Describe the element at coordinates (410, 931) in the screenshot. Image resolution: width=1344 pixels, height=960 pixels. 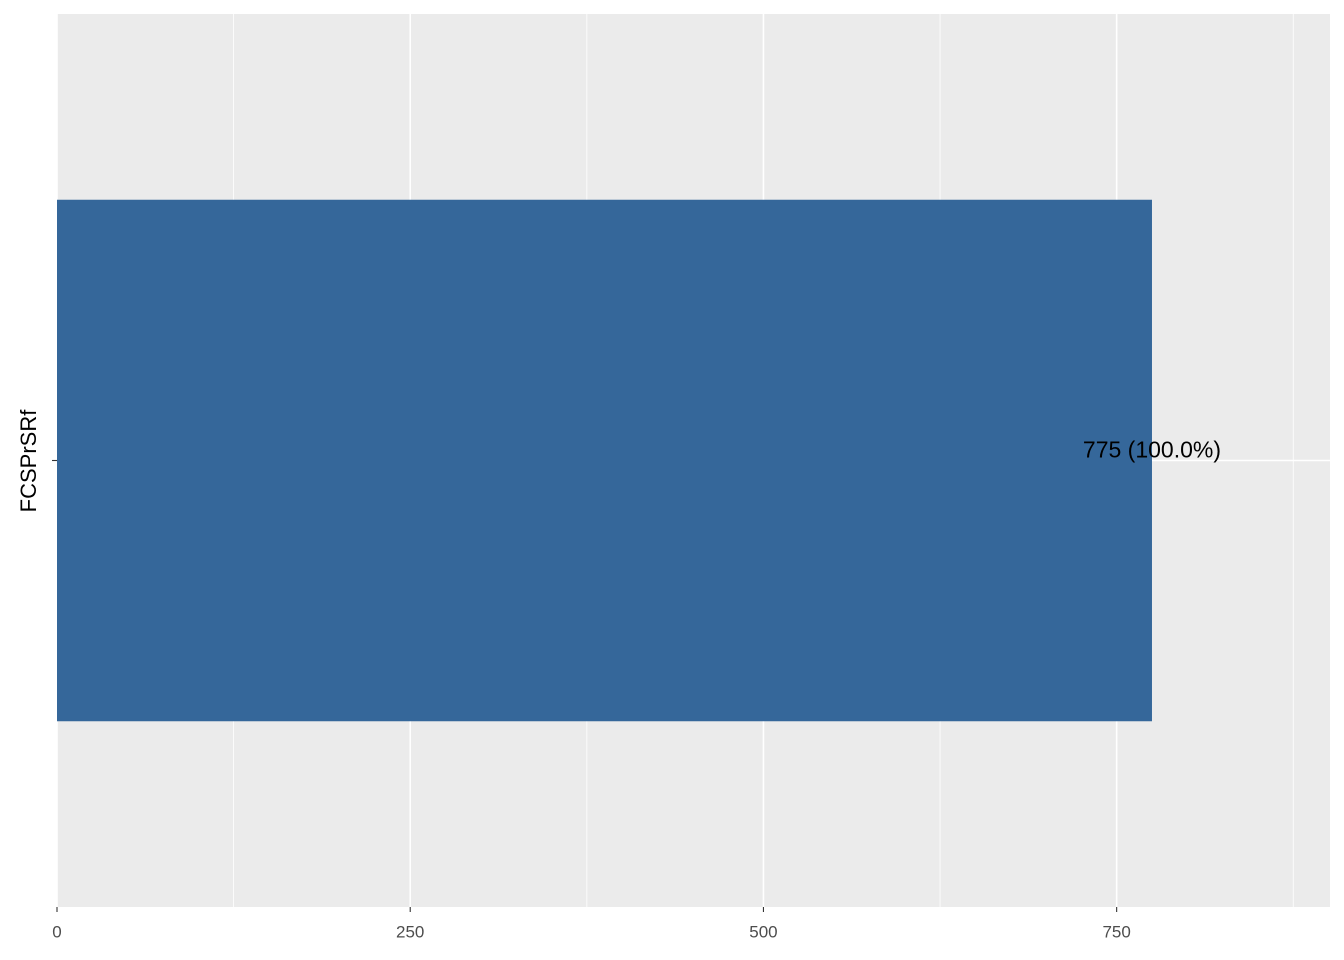
I see `x-tick-label: 250` at that location.